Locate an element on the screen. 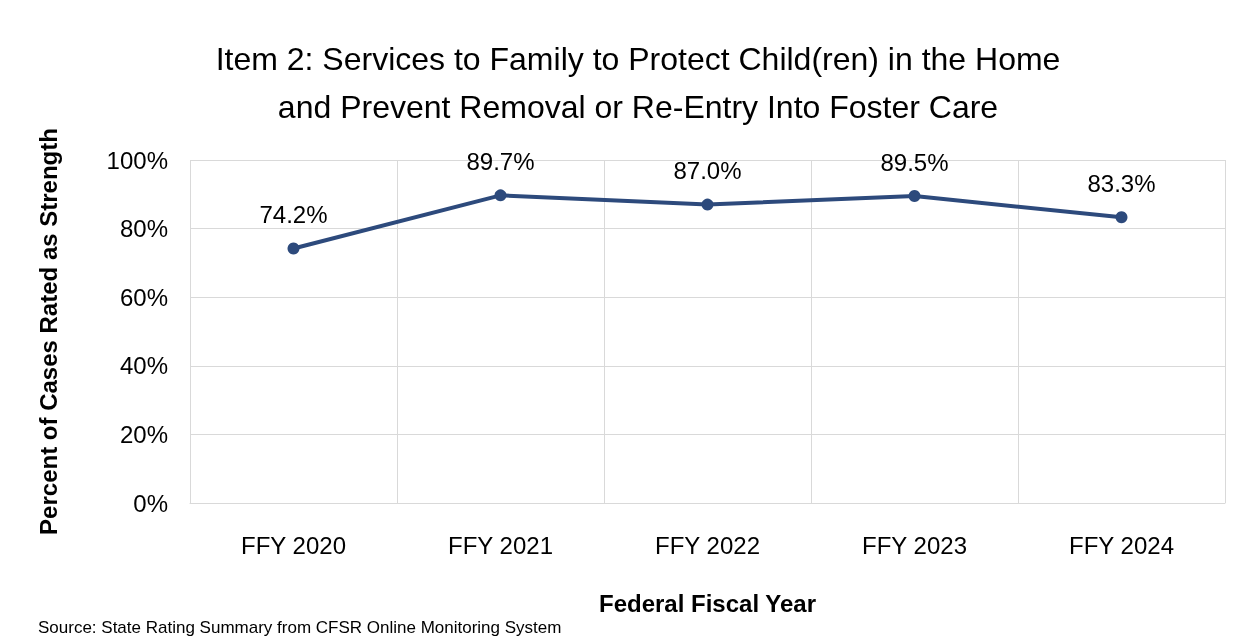 Image resolution: width=1241 pixels, height=638 pixels. source-note: Source: State Rating Summary from CFSR Online Monitoring System is located at coordinates (300, 627).